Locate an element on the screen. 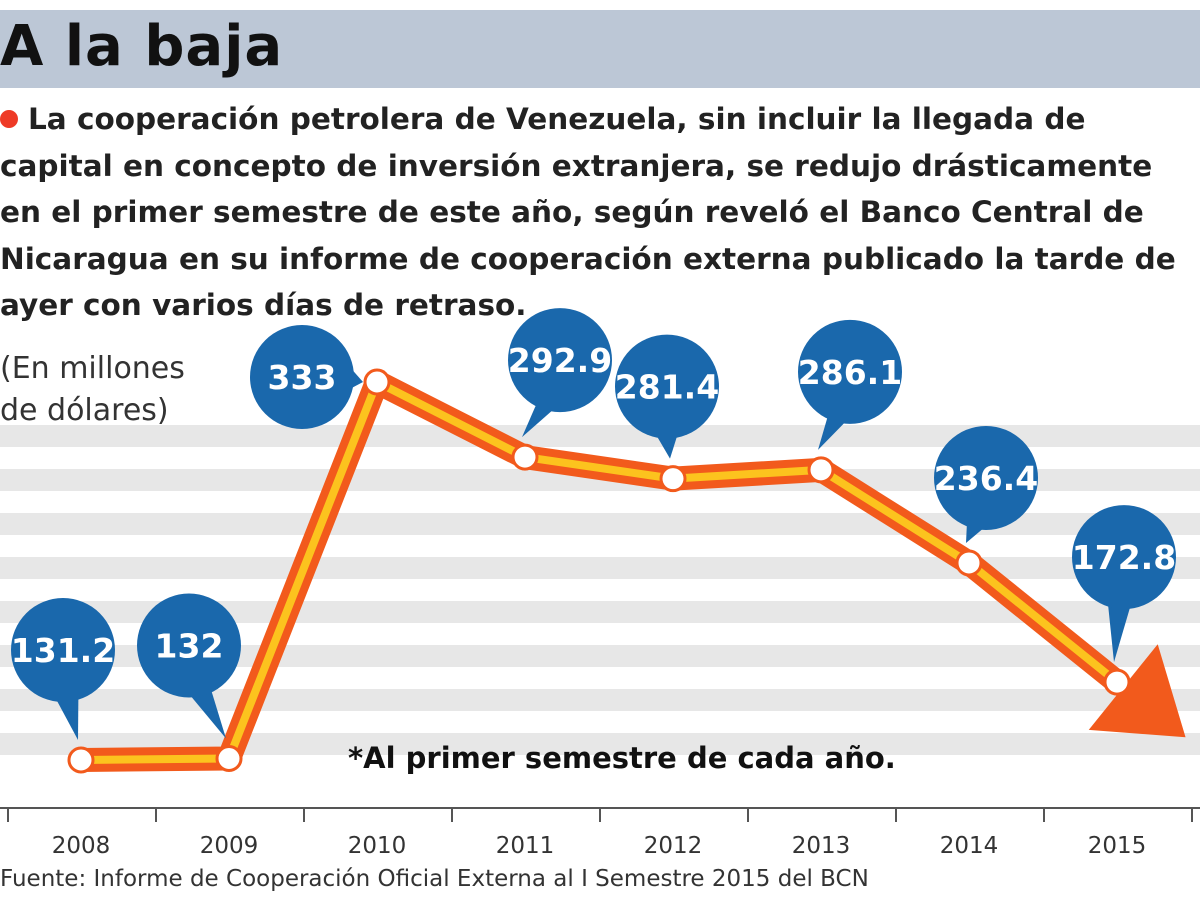 This screenshot has height=900, width=1200. x-tick-label: 2010 is located at coordinates (377, 846).